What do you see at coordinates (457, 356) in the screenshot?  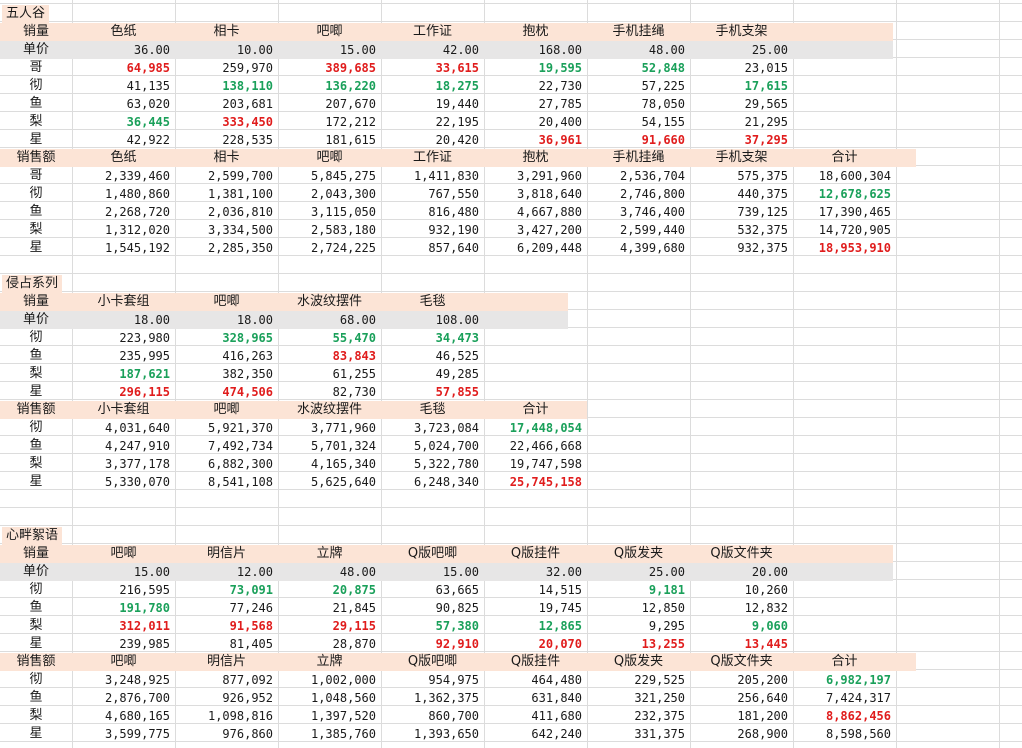 I see `quantity-cell: 46,525` at bounding box center [457, 356].